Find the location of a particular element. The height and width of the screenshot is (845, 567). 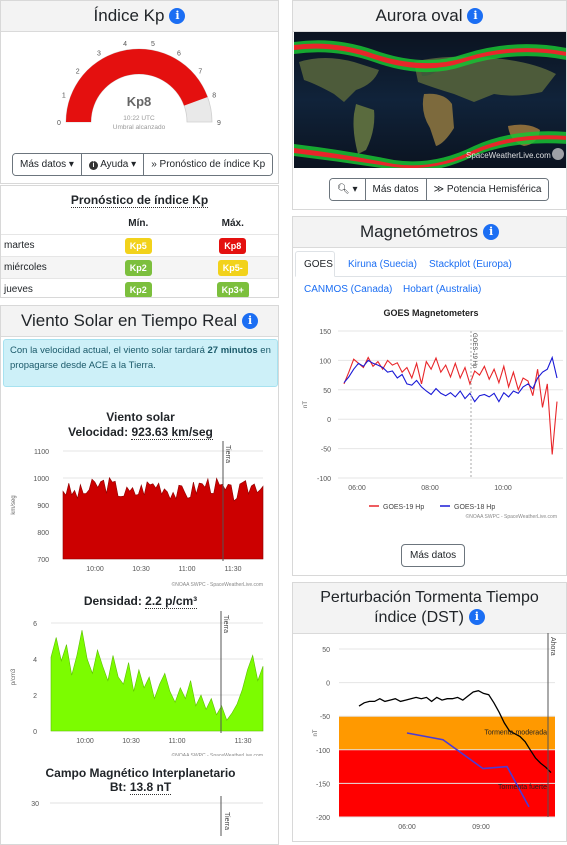

kp-forecast-button: » Pronóstico de índice Kp is located at coordinates (208, 164).